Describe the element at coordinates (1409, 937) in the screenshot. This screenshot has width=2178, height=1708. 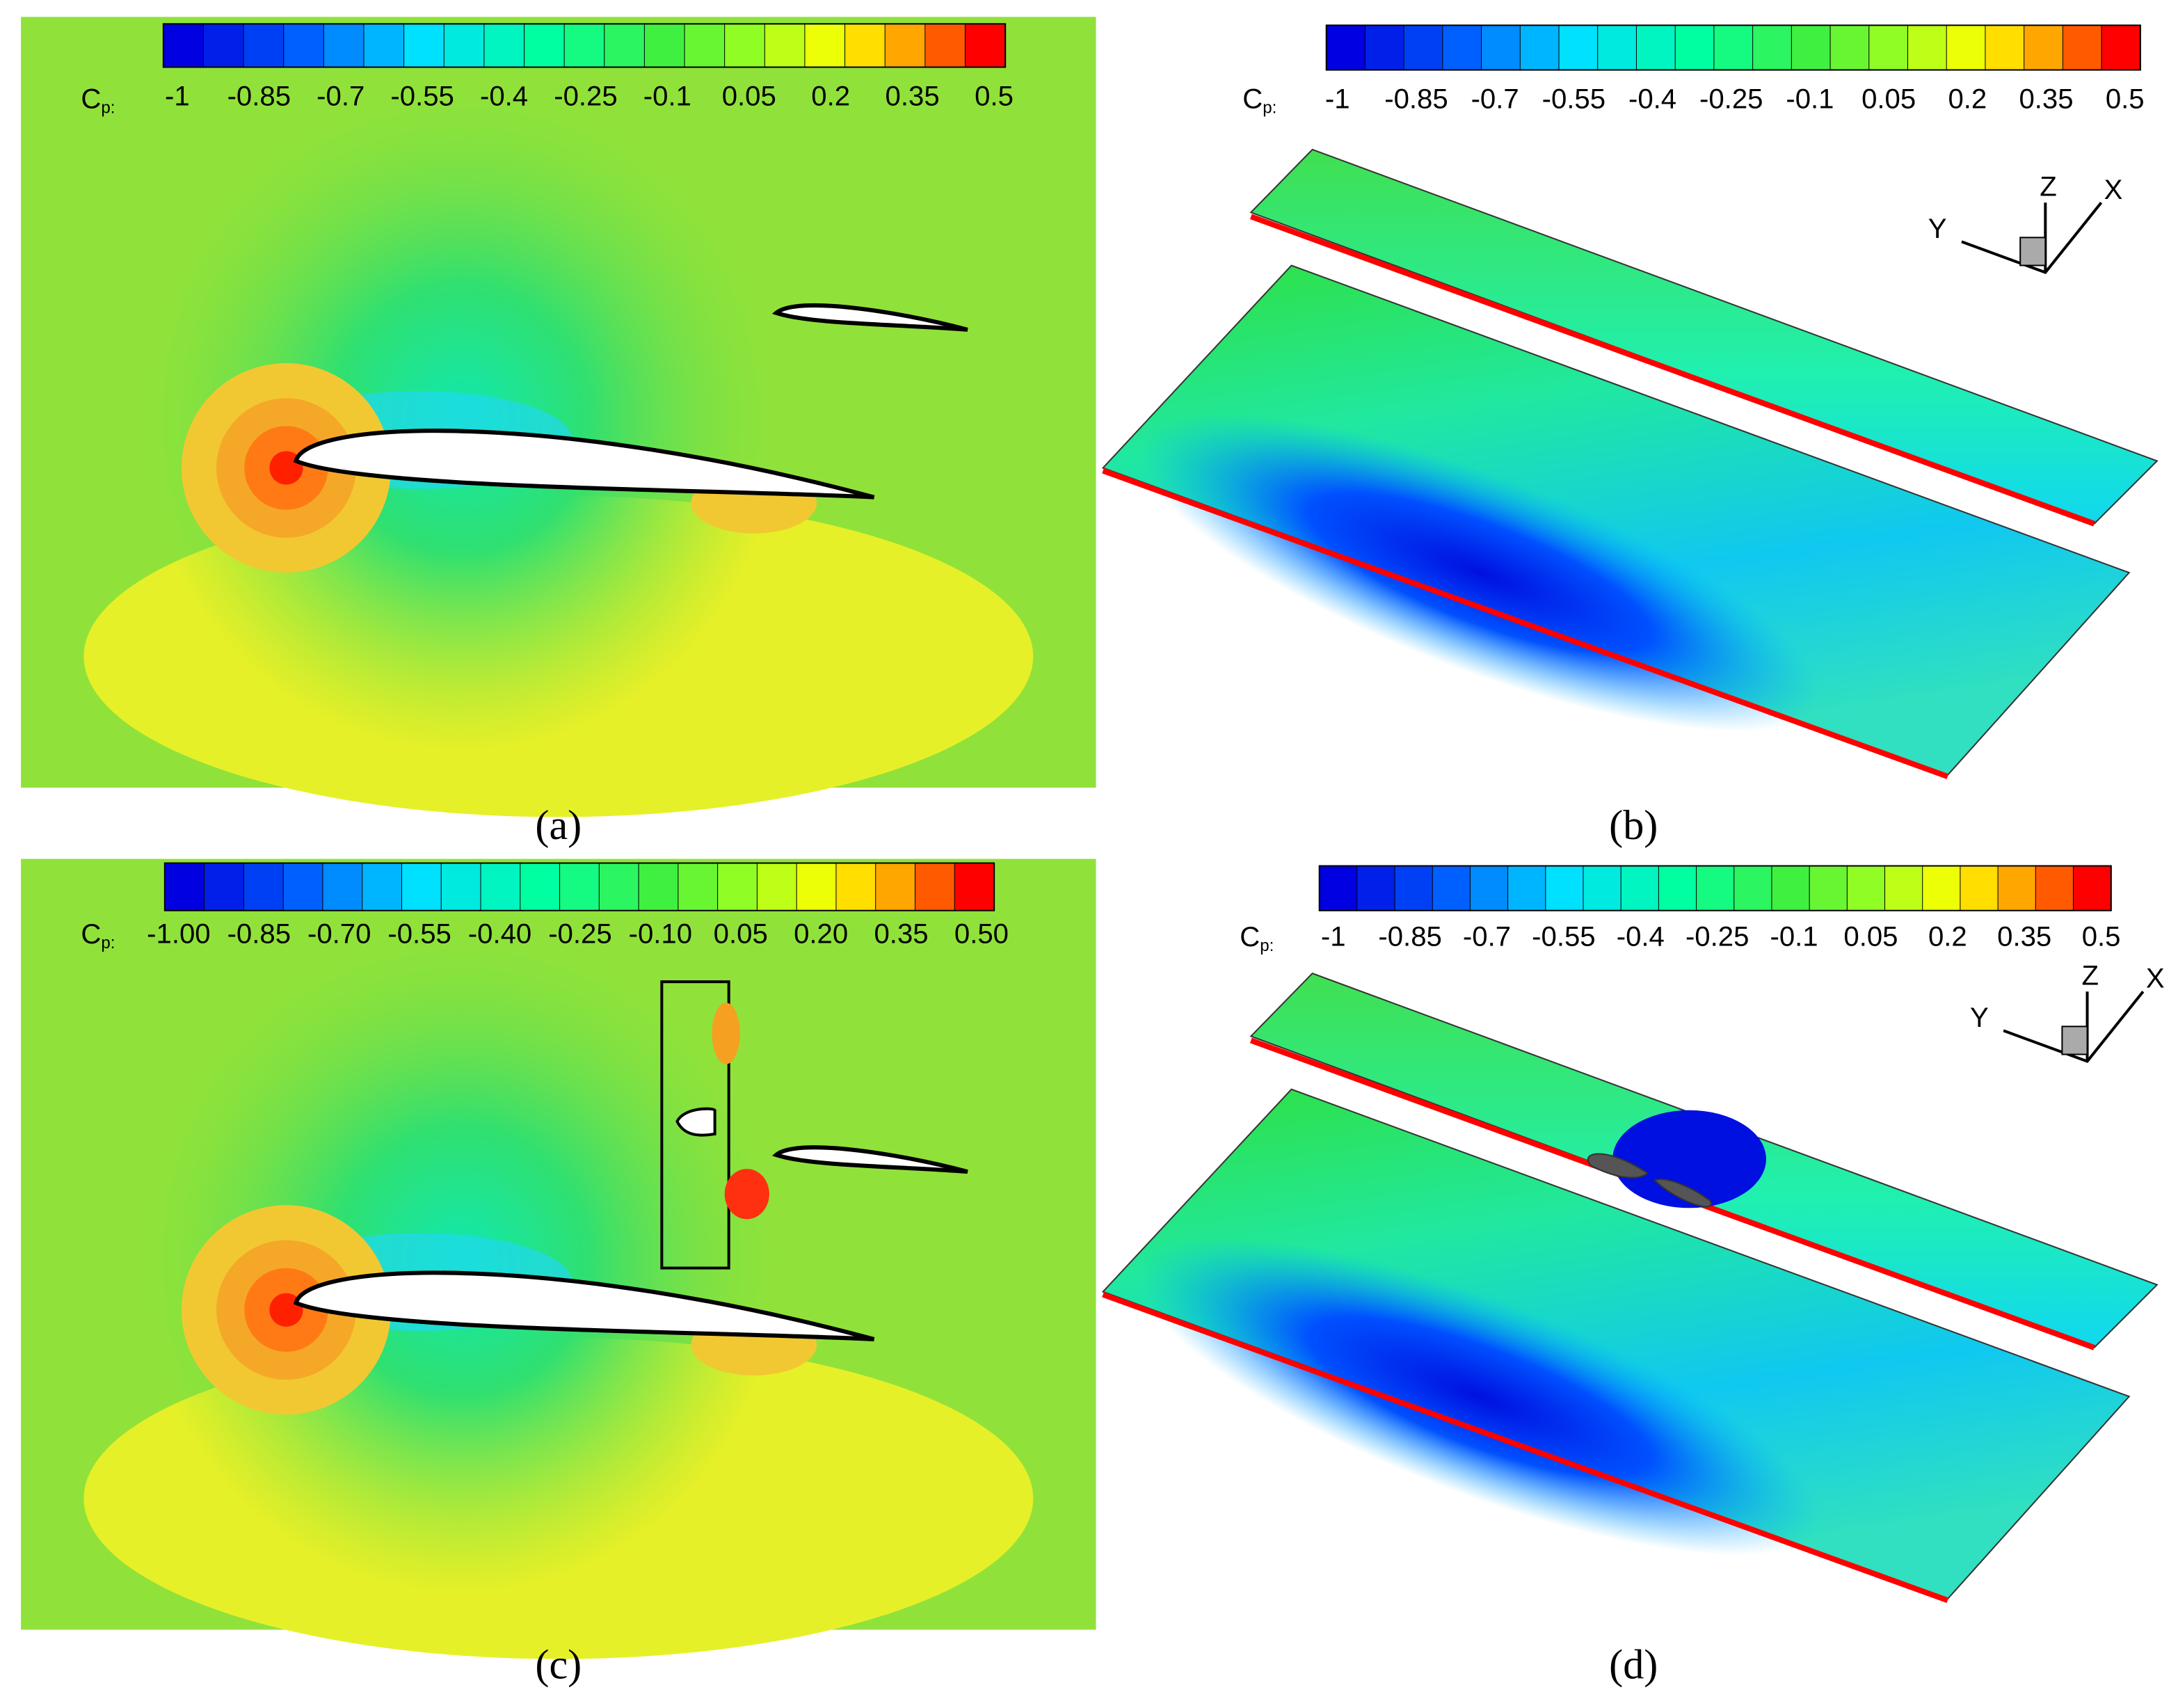
I see `colorbar-tick-label: -0.85` at that location.